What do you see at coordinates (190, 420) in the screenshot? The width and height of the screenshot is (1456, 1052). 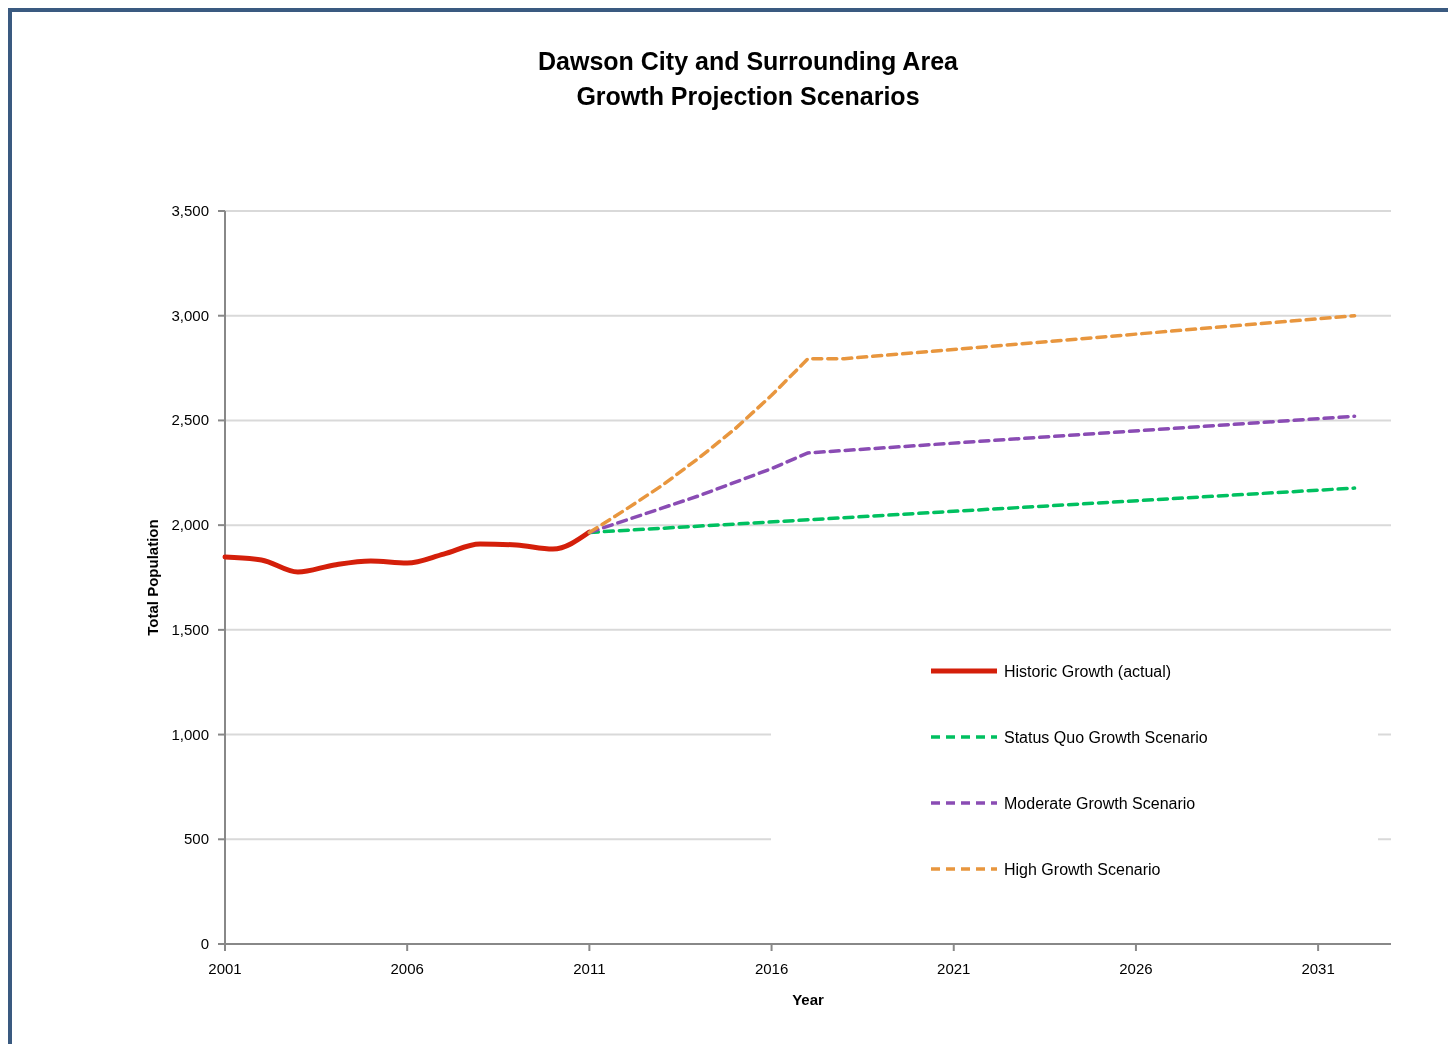 I see `y-tick-label: 2,500` at bounding box center [190, 420].